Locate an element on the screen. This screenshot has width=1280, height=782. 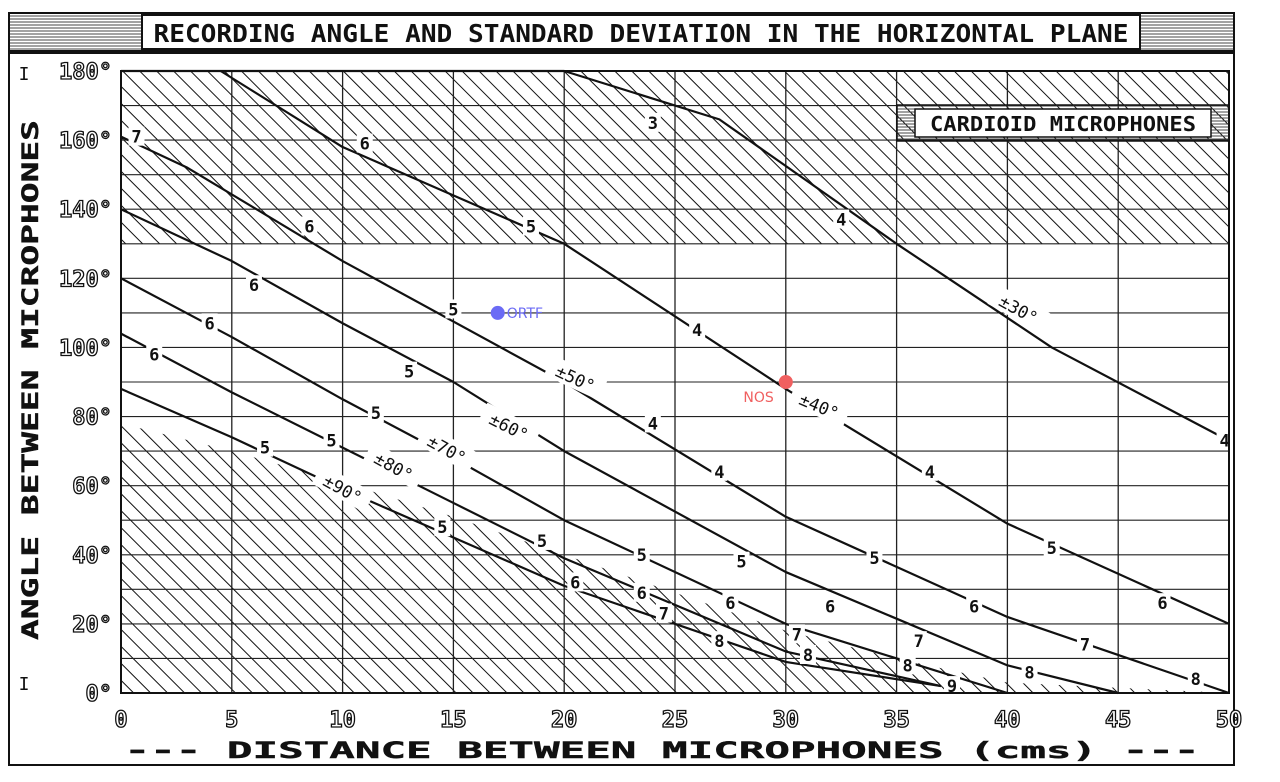
x-tick-label: 0 is located at coordinates (120, 720).